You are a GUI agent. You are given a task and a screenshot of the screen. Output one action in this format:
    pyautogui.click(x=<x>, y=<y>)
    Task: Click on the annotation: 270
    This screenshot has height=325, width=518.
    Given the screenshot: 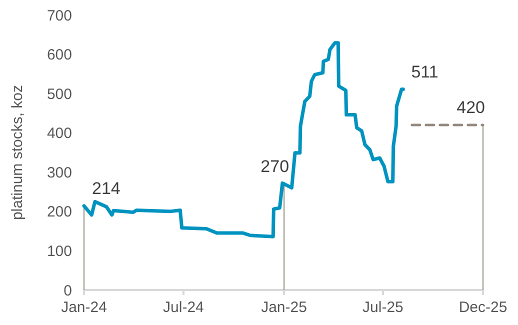 What is the action you would take?
    pyautogui.click(x=275, y=166)
    